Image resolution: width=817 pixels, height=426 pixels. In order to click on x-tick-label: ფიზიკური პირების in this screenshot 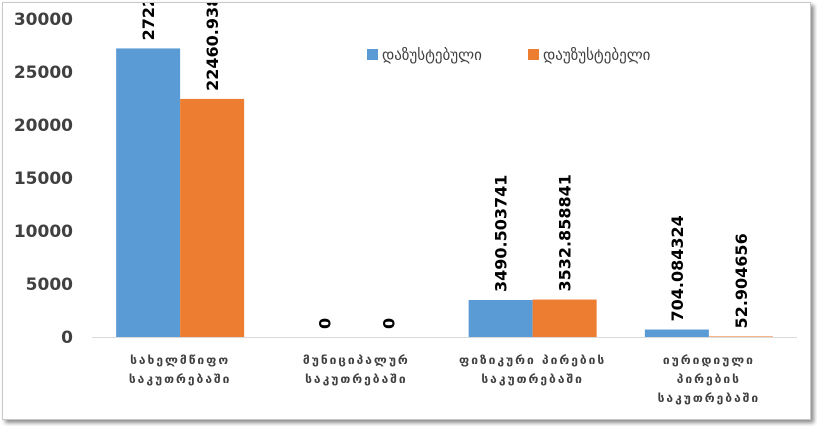, I will do `click(532, 360)`.